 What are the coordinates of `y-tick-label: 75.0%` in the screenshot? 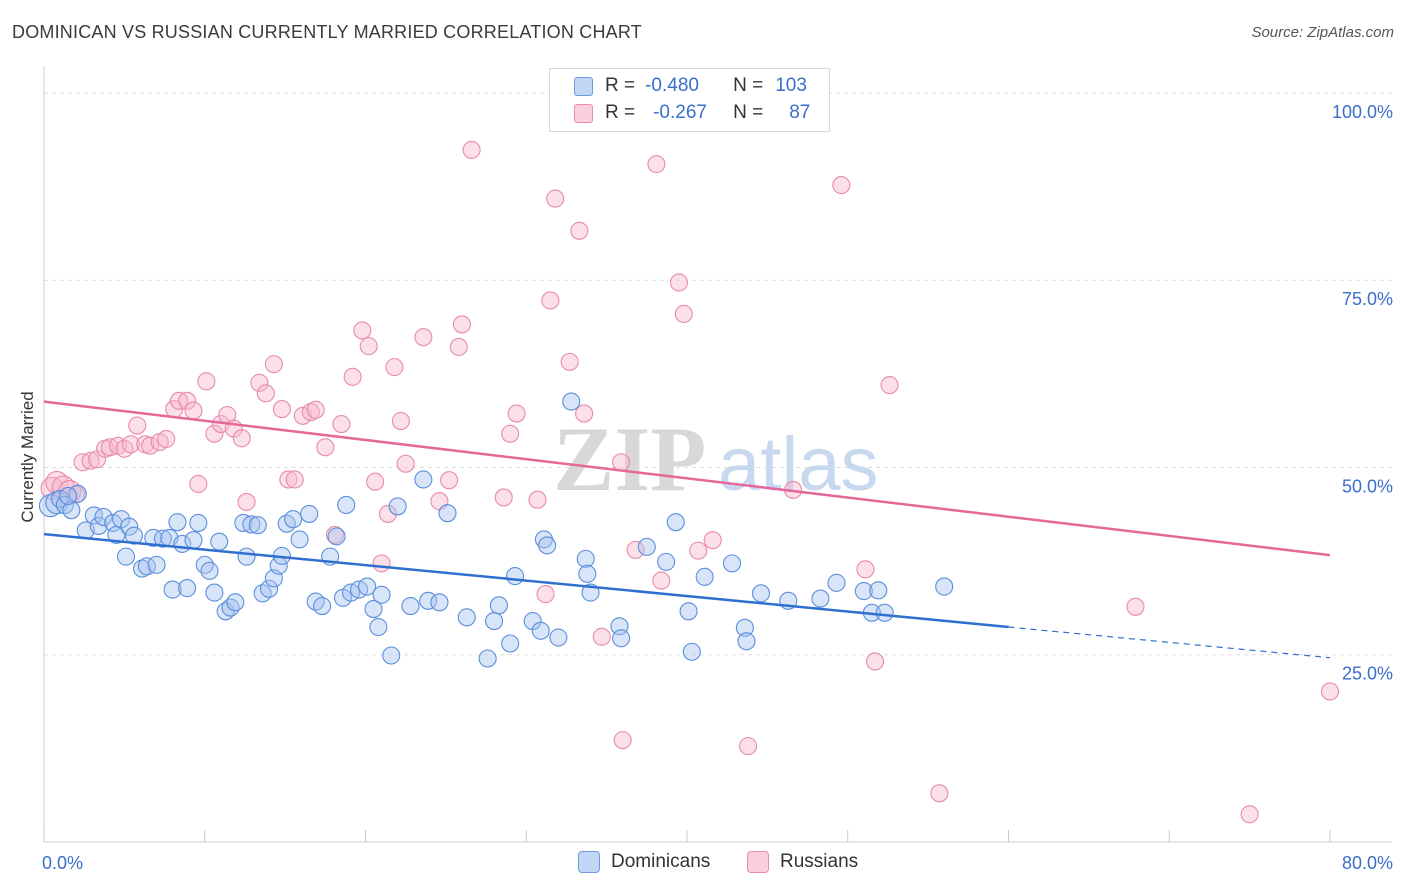 It's located at (1367, 299).